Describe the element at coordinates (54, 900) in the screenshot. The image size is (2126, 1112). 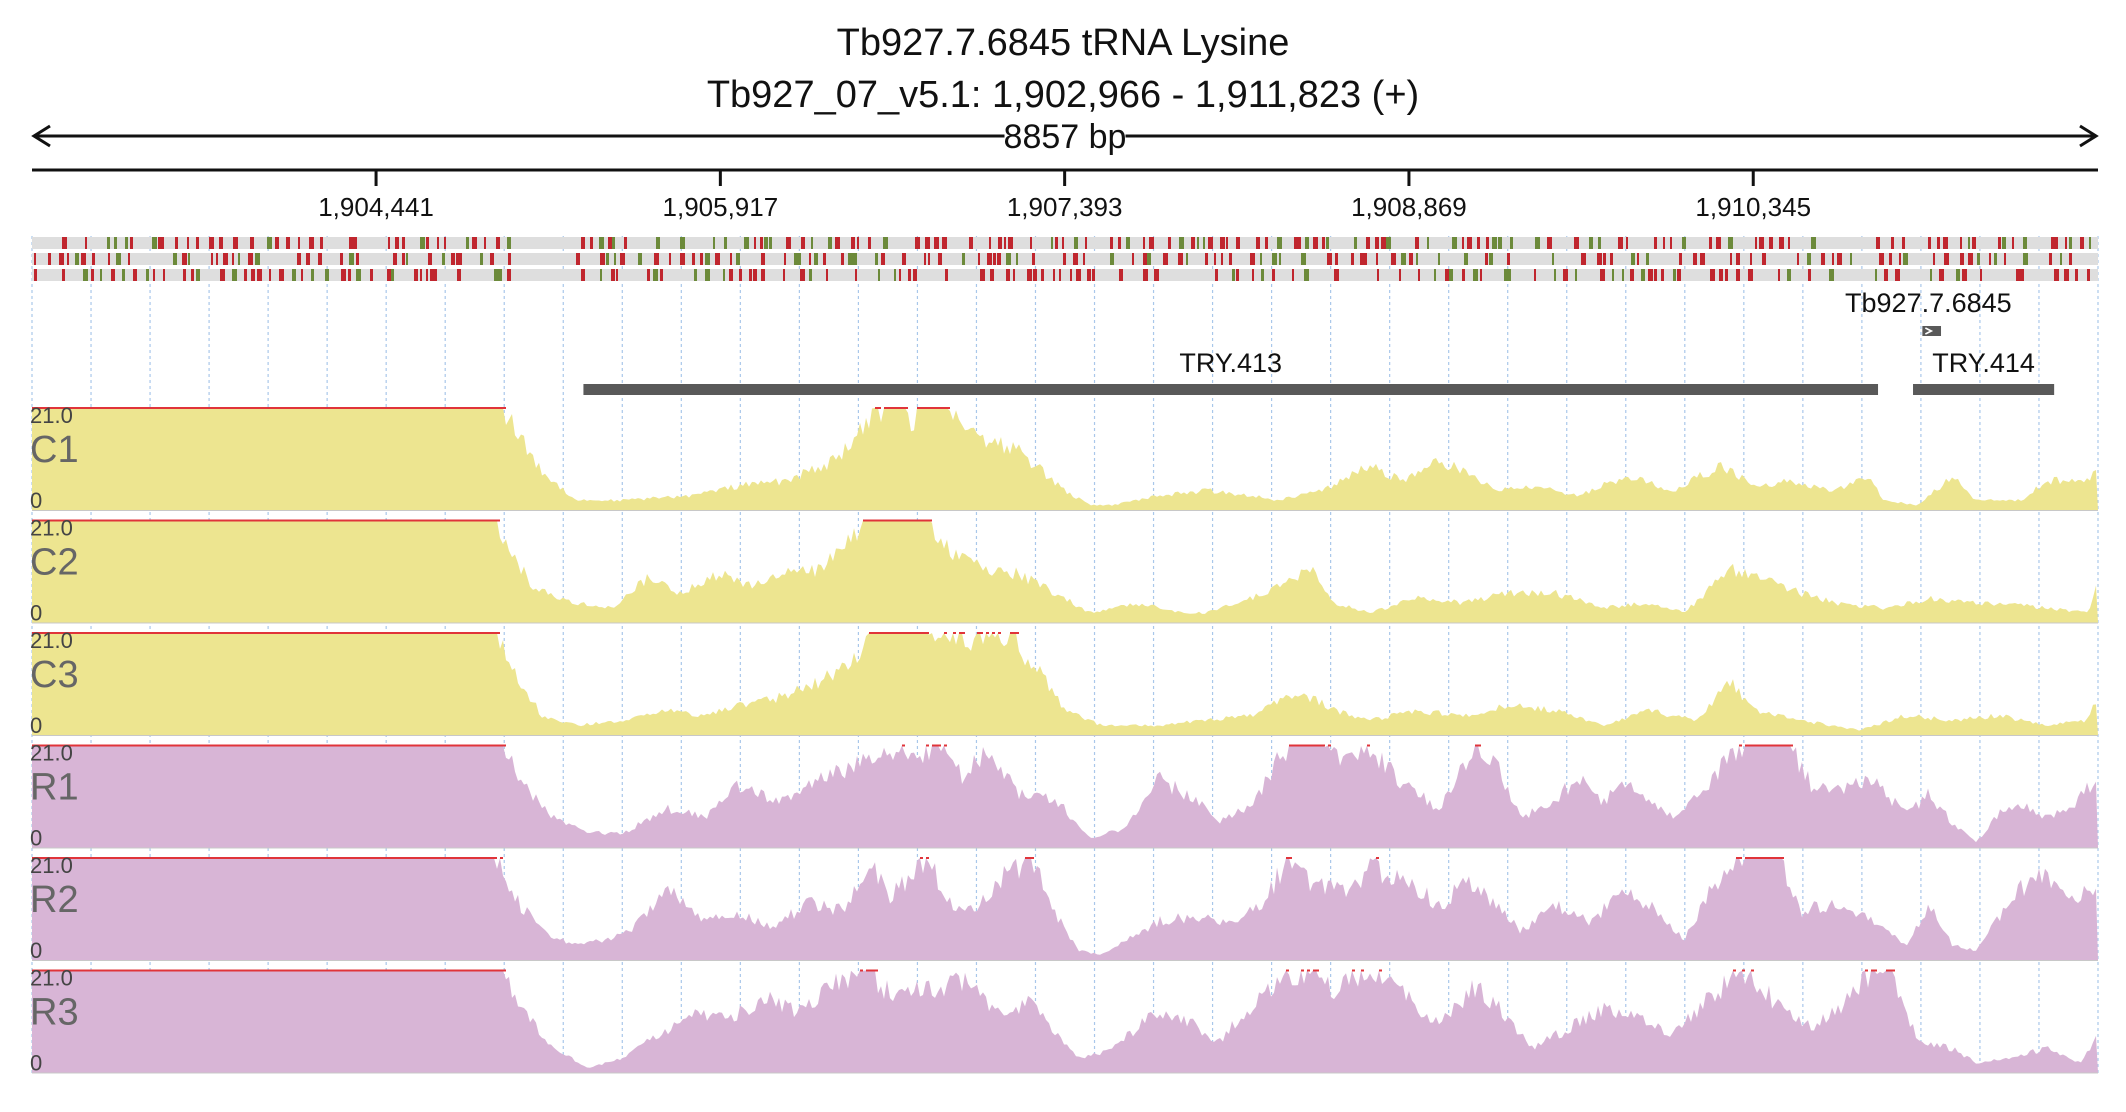
I see `track-name: R2` at that location.